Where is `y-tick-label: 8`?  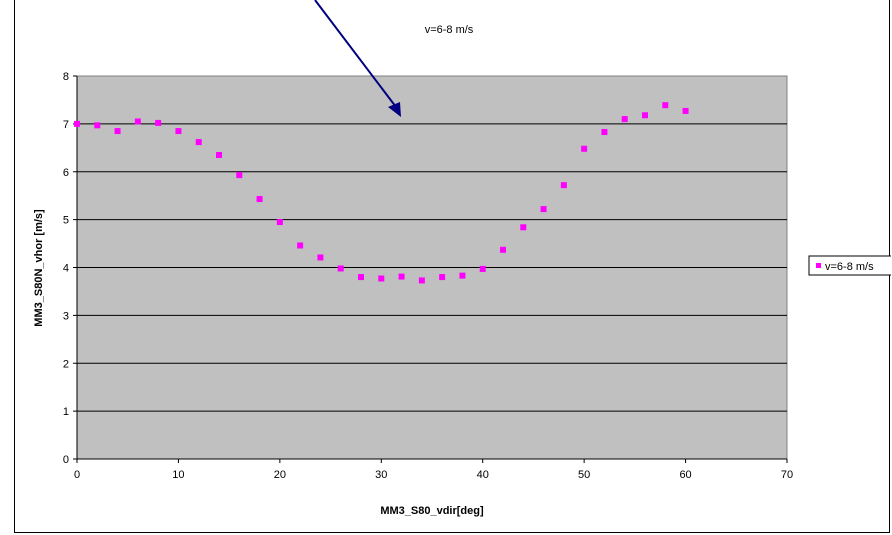
y-tick-label: 8 is located at coordinates (66, 77).